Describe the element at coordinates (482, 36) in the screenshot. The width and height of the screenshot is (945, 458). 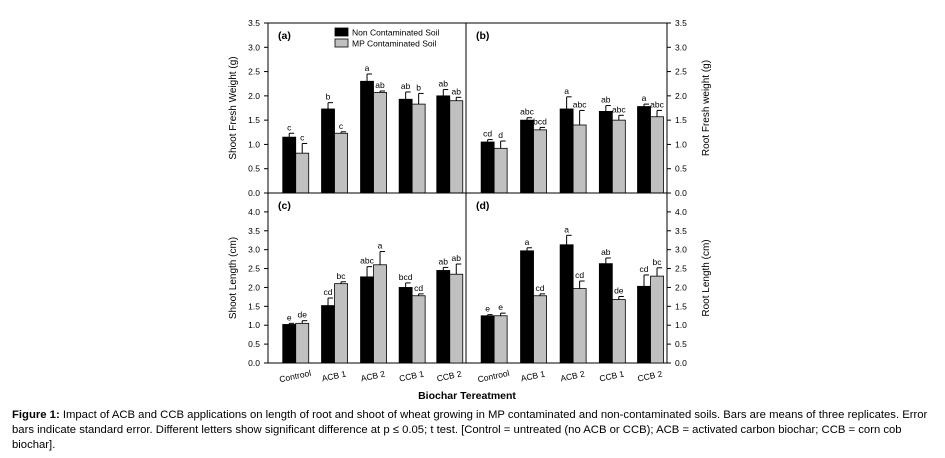
I see `panel-label: (b)` at that location.